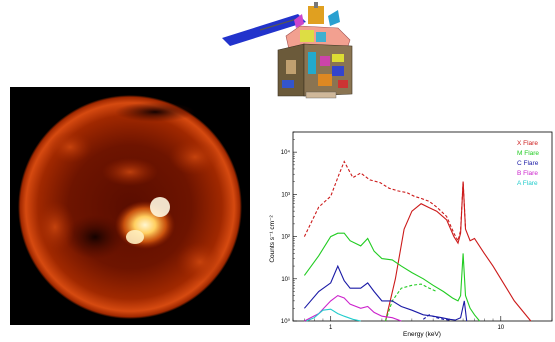 The height and width of the screenshot is (342, 555). I want to click on y-tick-label: 10⁴, so click(286, 152).